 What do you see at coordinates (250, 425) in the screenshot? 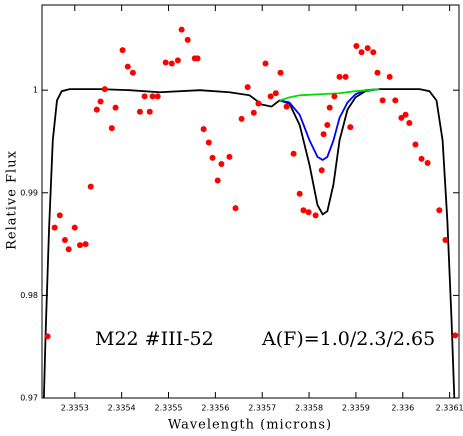
I see `x-axis-label: Wavelength (microns)` at bounding box center [250, 425].